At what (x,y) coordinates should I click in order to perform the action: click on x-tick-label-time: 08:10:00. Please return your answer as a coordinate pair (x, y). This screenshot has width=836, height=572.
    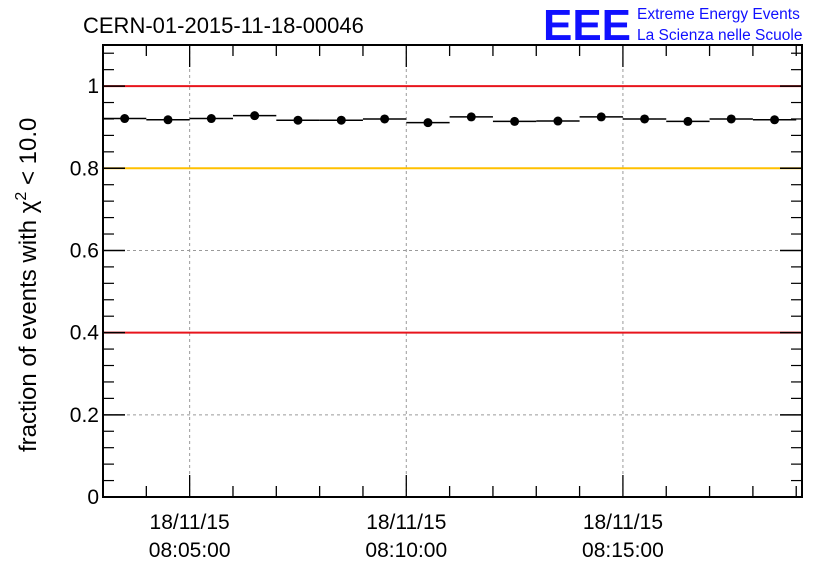
    Looking at the image, I should click on (406, 550).